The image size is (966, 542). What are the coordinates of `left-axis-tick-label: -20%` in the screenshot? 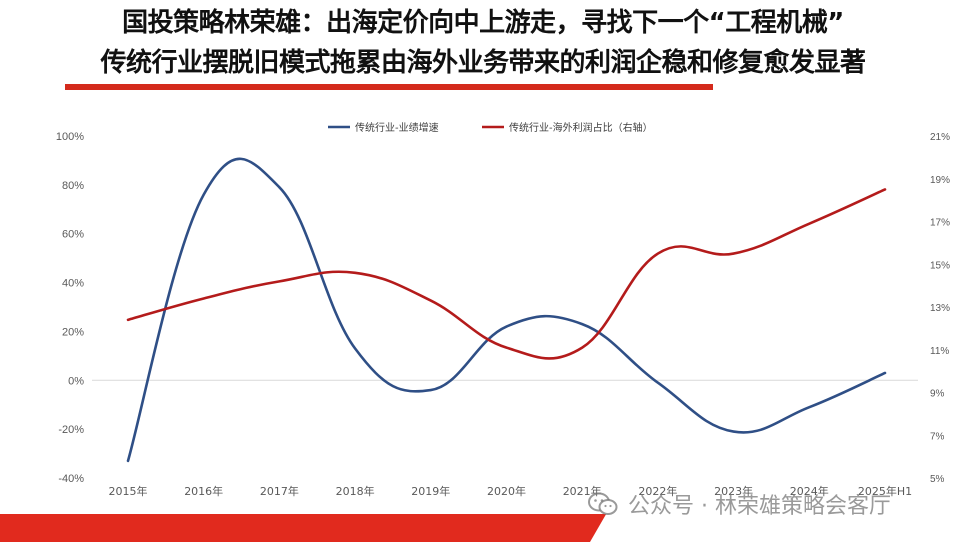 It's located at (71, 430).